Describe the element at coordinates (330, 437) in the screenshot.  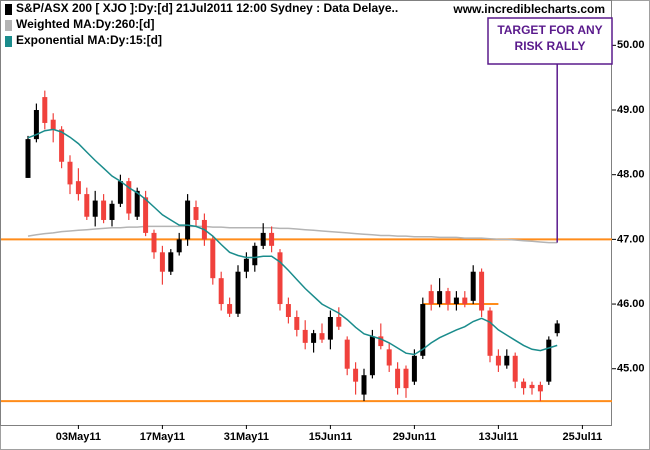
I see `x-tick-label: 15Jun11` at that location.